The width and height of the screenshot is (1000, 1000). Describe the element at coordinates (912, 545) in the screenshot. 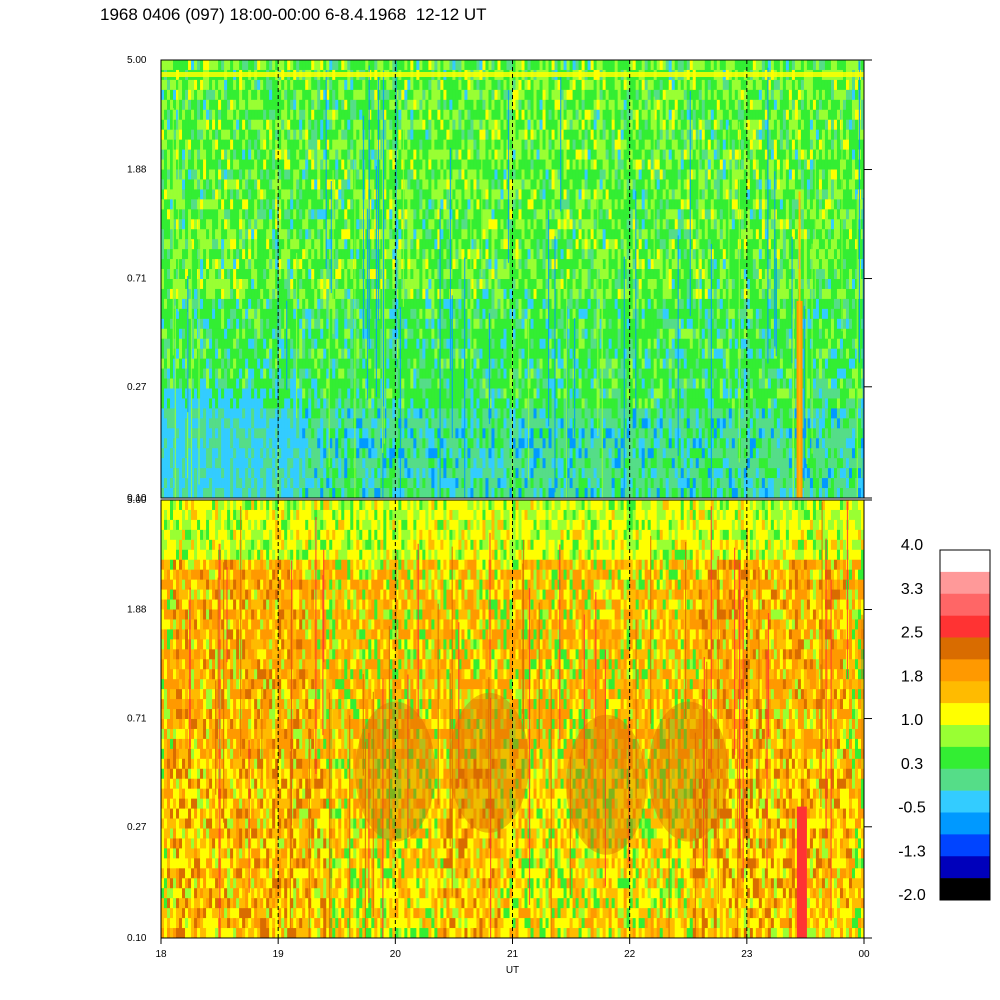

I see `colorbar-label: 4.0` at that location.